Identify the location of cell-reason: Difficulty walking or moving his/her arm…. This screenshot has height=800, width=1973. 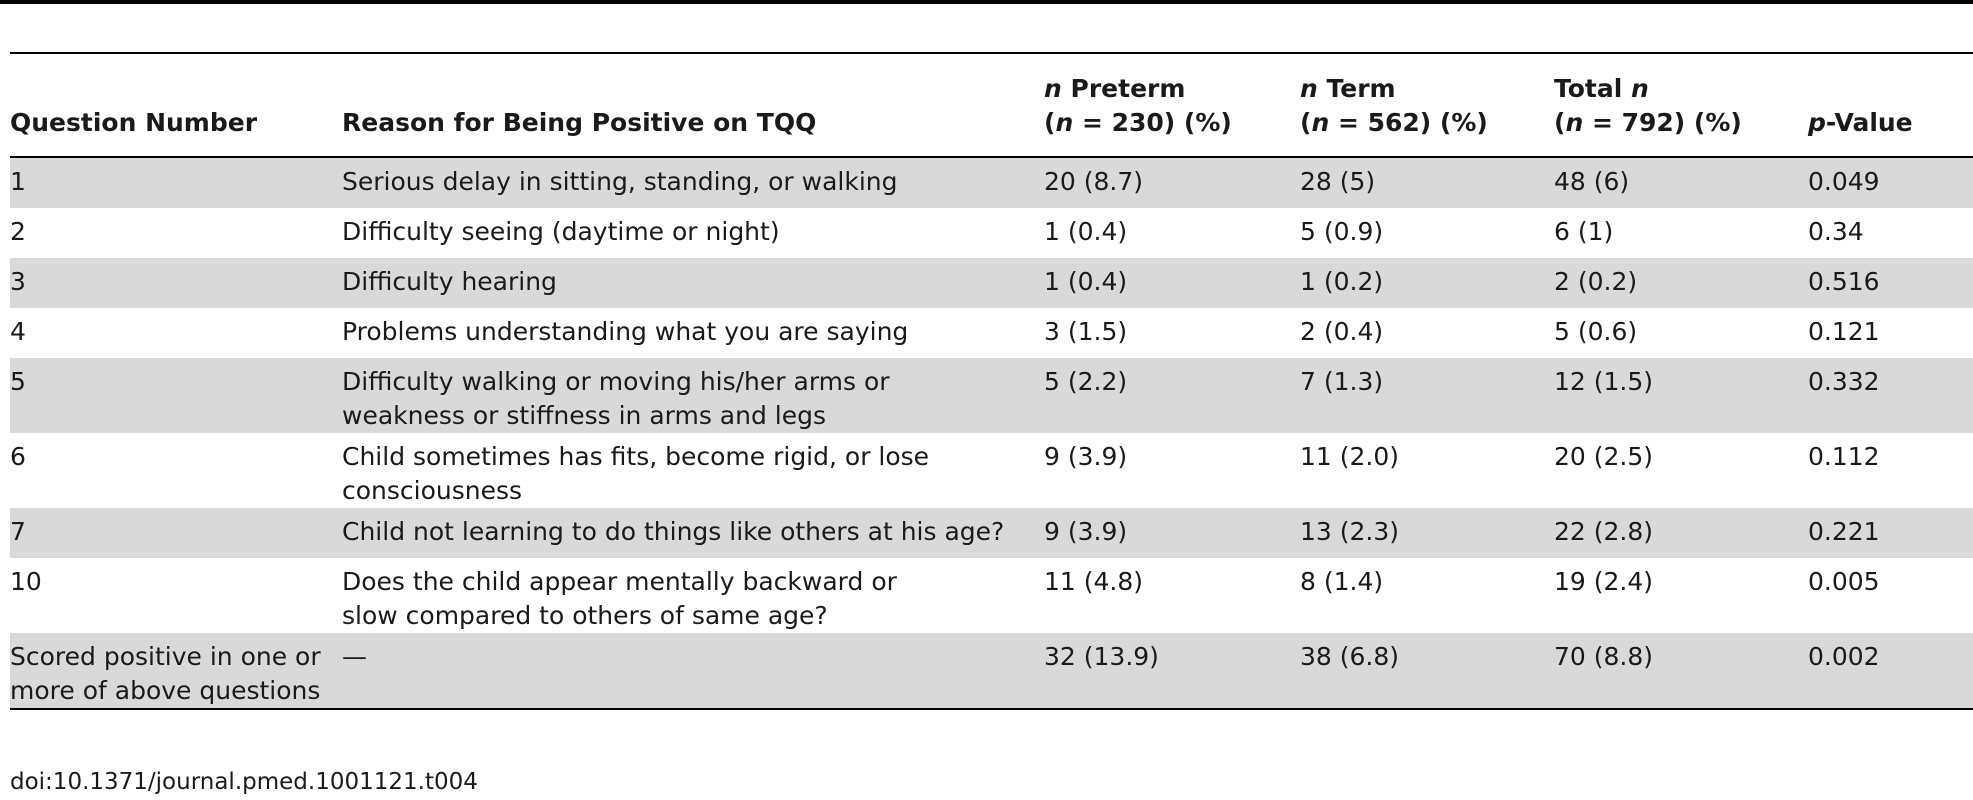
(693, 395).